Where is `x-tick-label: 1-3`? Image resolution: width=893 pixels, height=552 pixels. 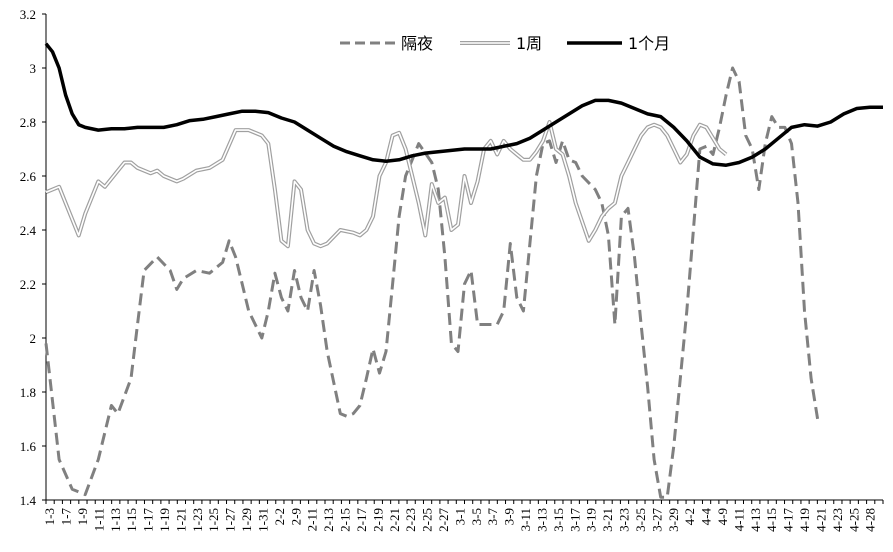
x-tick-label: 1-3 is located at coordinates (49, 516).